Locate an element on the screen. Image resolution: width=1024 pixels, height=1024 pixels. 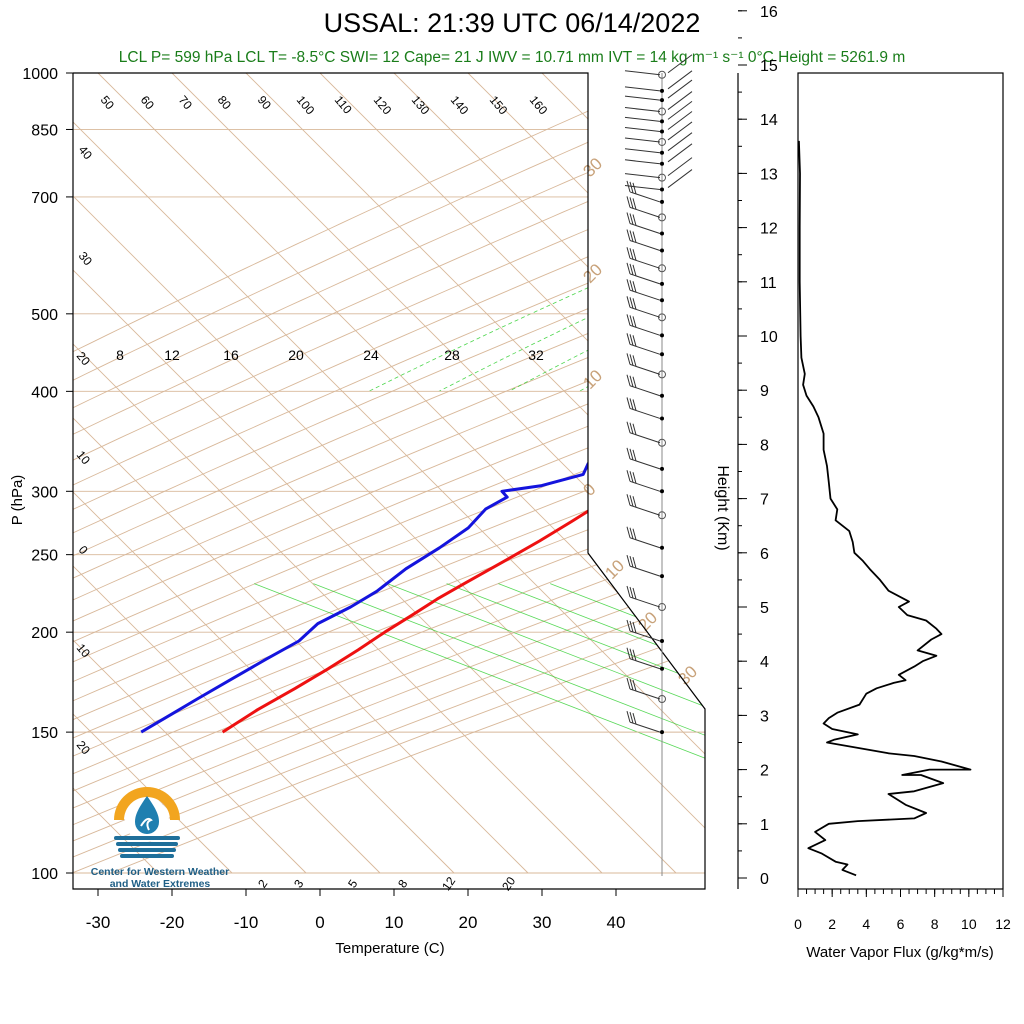
temperature-tick-label: 20 is located at coordinates (468, 922).